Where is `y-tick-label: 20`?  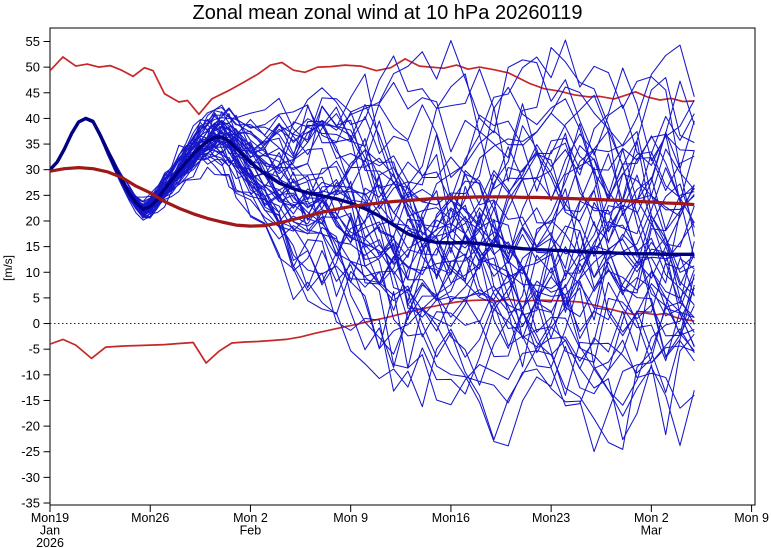
y-tick-label: 20 is located at coordinates (33, 220).